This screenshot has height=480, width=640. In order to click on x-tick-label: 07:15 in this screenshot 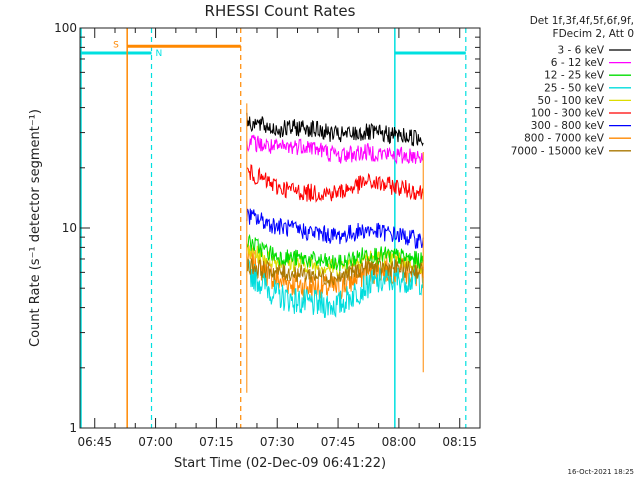, I will do `click(216, 442)`.